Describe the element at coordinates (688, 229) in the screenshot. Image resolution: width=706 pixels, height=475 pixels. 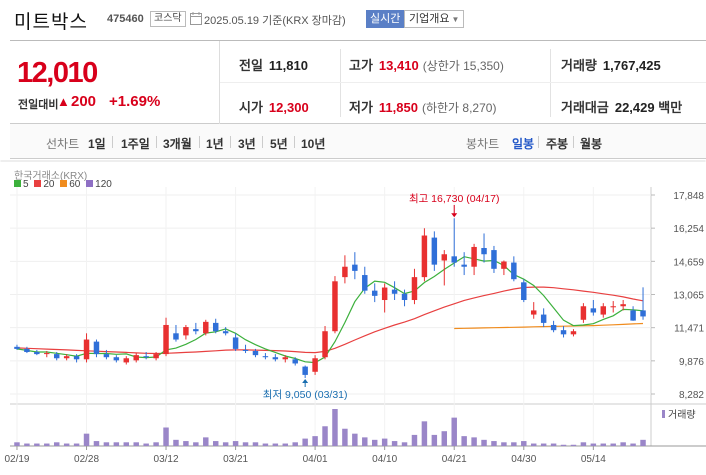
I see `y-tick-label: 16,254` at that location.